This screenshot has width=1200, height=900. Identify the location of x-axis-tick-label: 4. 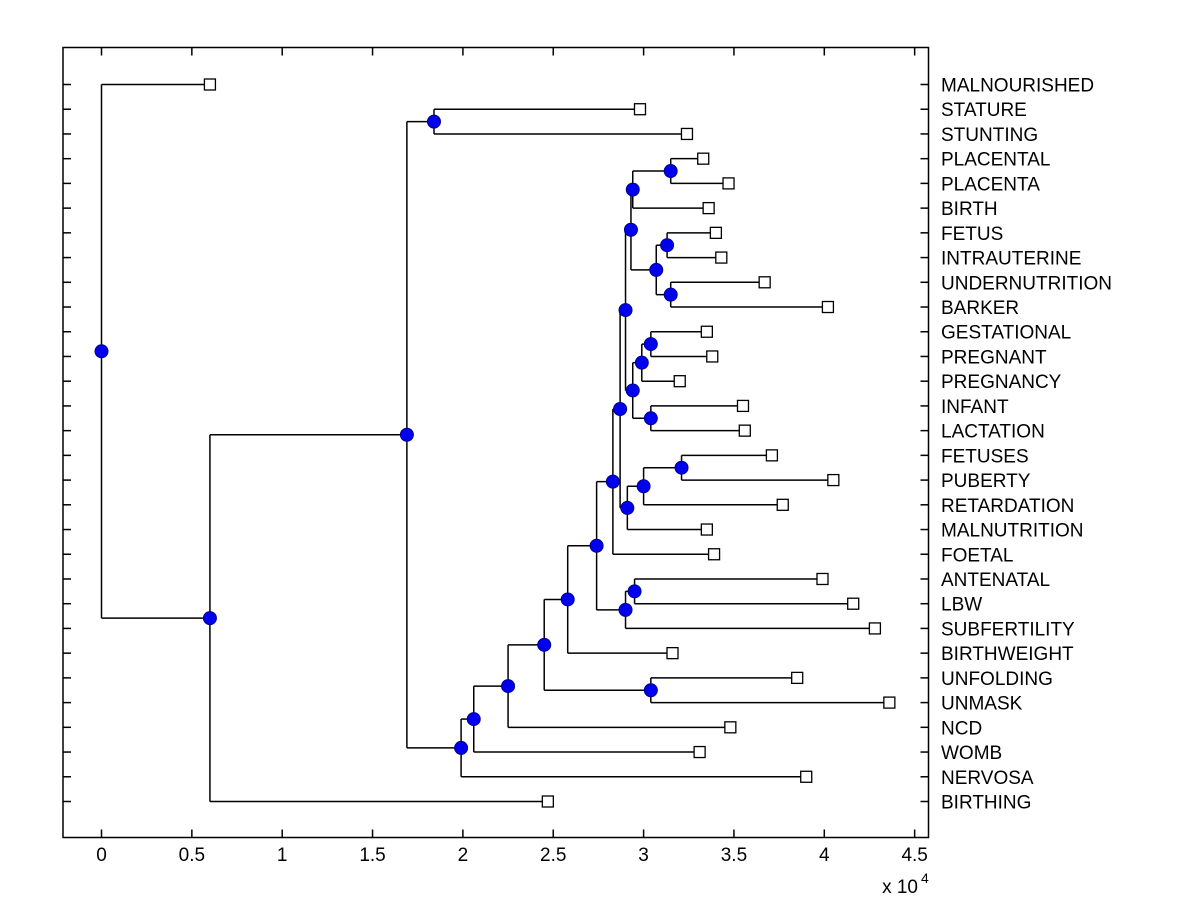
(824, 855).